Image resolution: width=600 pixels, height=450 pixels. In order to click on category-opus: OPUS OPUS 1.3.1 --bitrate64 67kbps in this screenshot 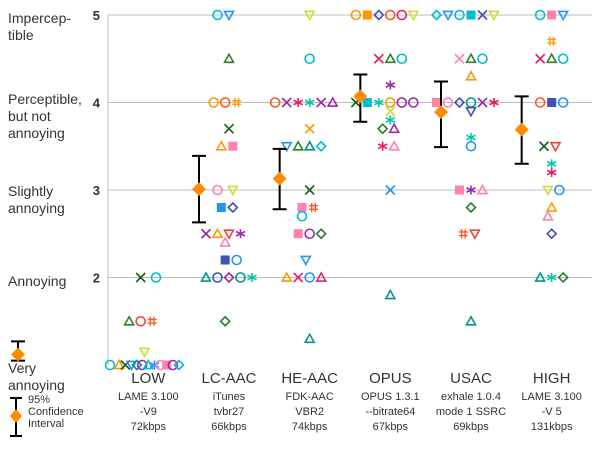, I will do `click(390, 402)`.